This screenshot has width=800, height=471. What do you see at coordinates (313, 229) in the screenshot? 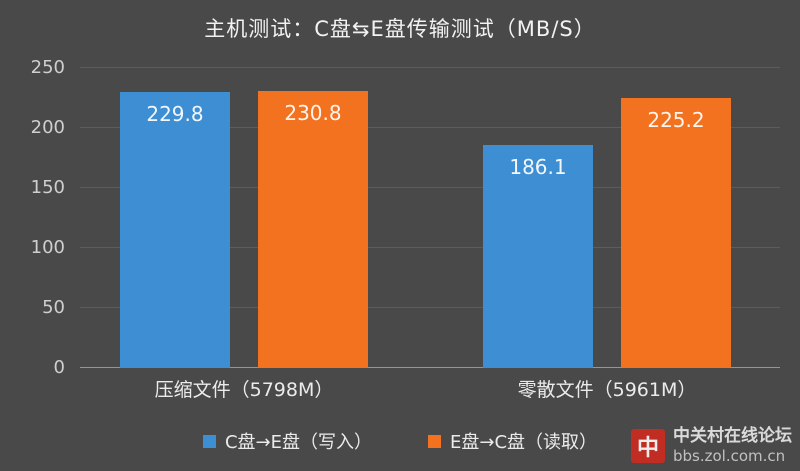
I see `bar-series2-category1: 230.8` at bounding box center [313, 229].